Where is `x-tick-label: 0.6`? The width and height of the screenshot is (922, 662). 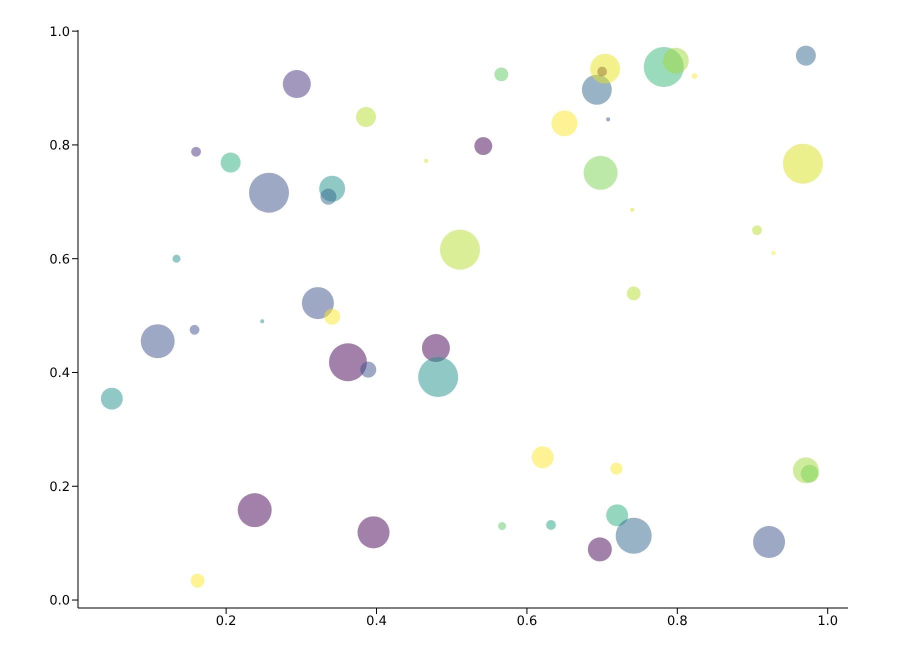
x-tick-label: 0.6 is located at coordinates (527, 622).